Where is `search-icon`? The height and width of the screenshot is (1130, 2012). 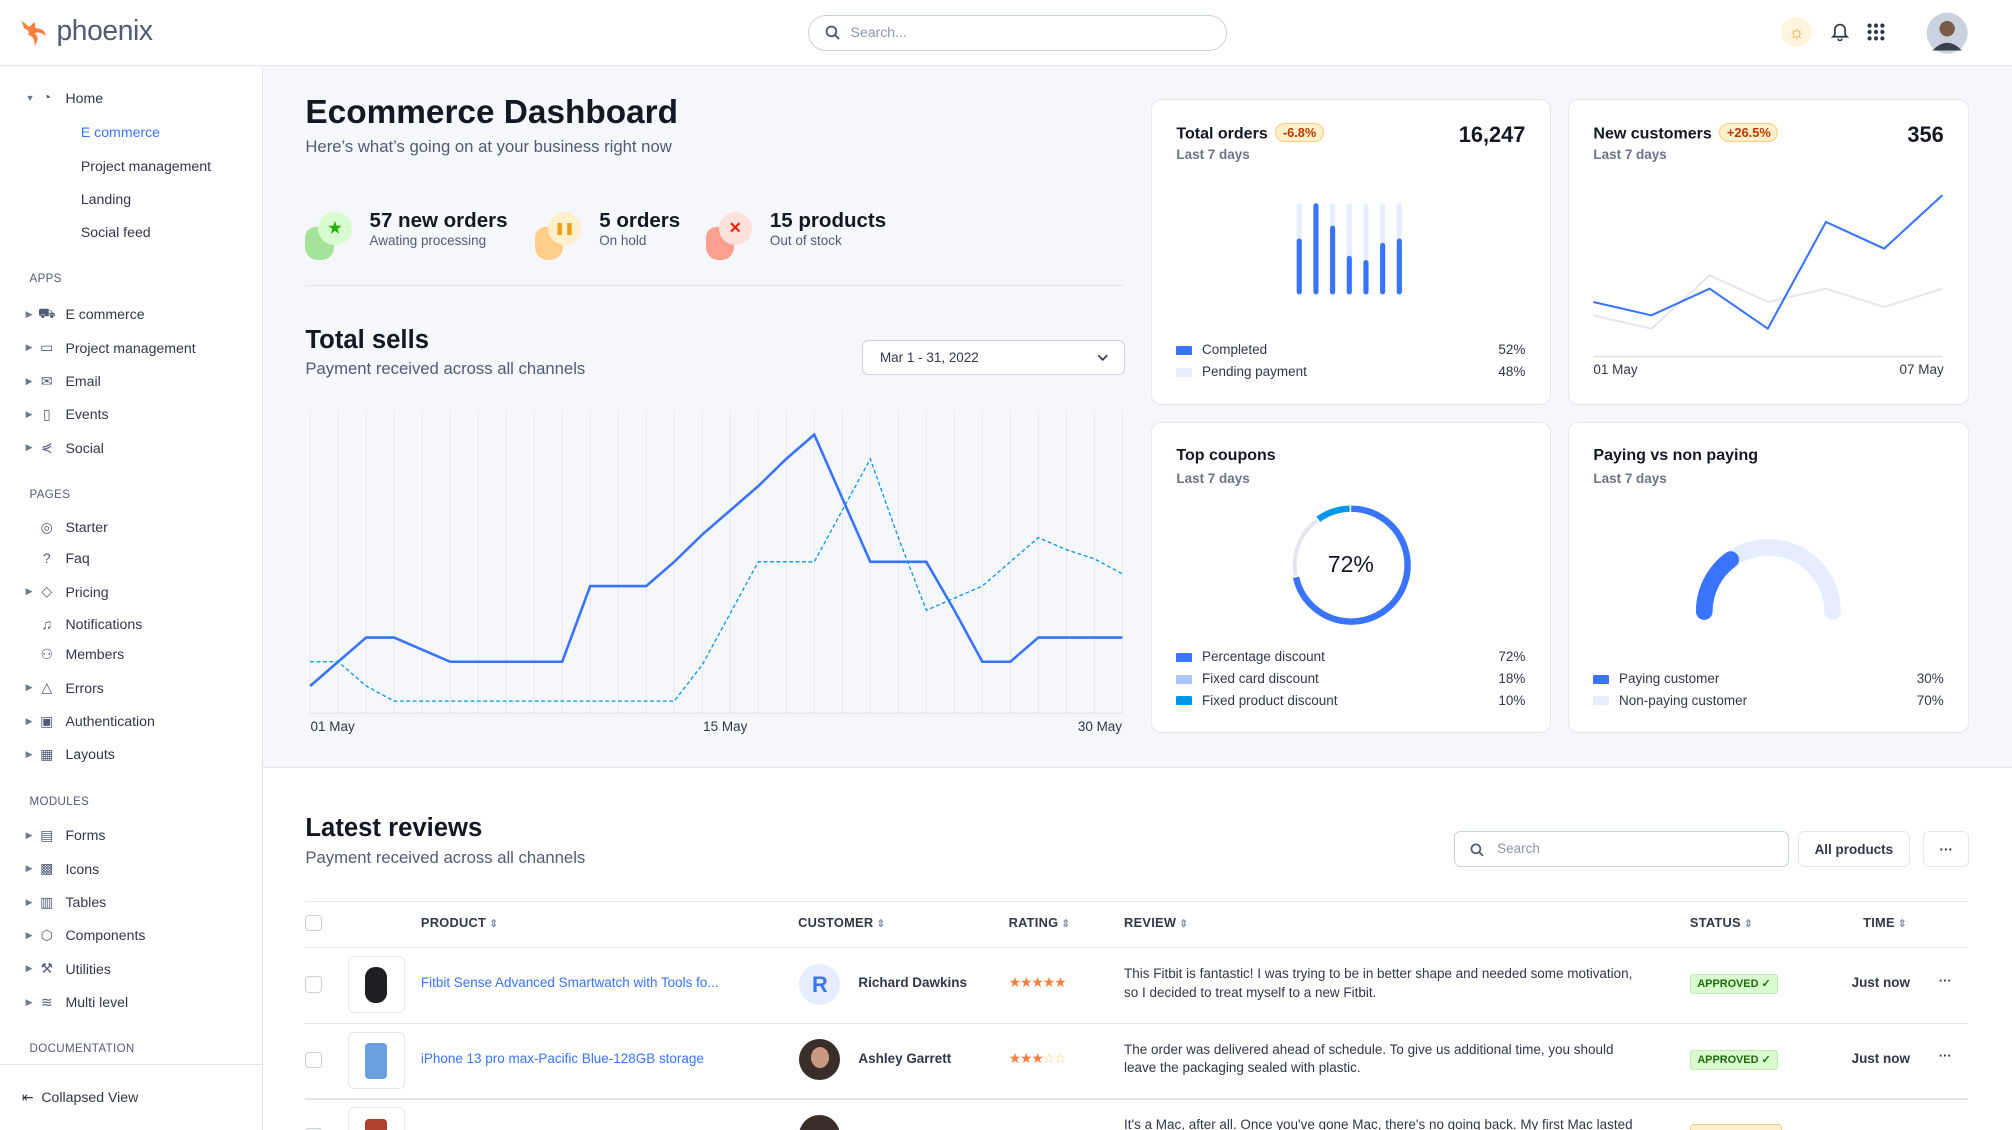
search-icon is located at coordinates (1477, 850).